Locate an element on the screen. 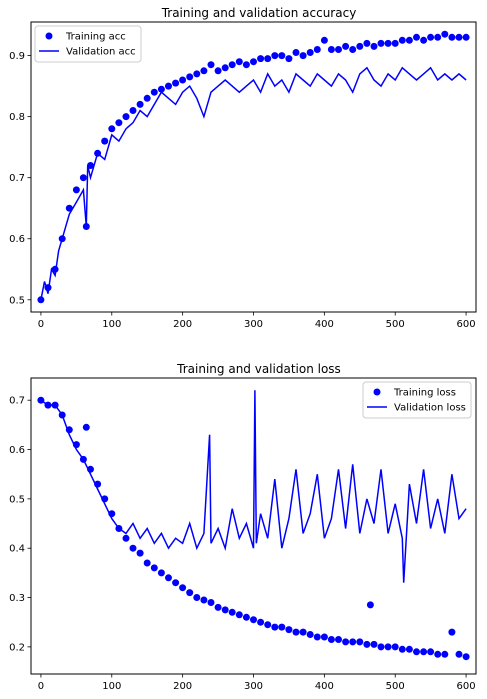 The height and width of the screenshot is (699, 487). accuracy-chart-title: Training and validation accuracy is located at coordinates (259, 13).